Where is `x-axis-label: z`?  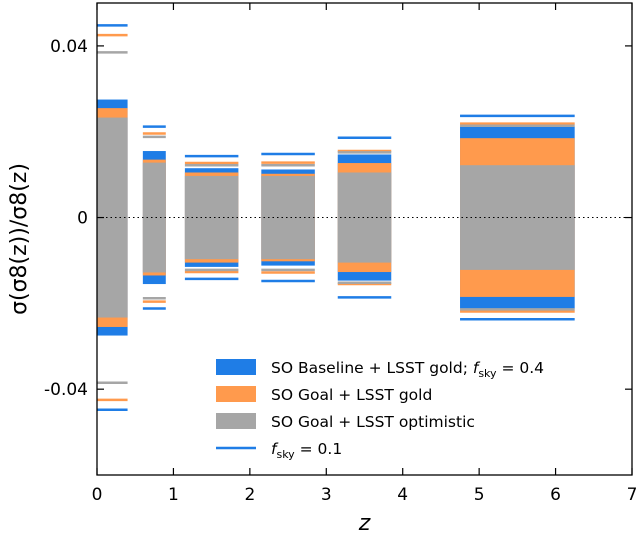 x-axis-label: z is located at coordinates (364, 523).